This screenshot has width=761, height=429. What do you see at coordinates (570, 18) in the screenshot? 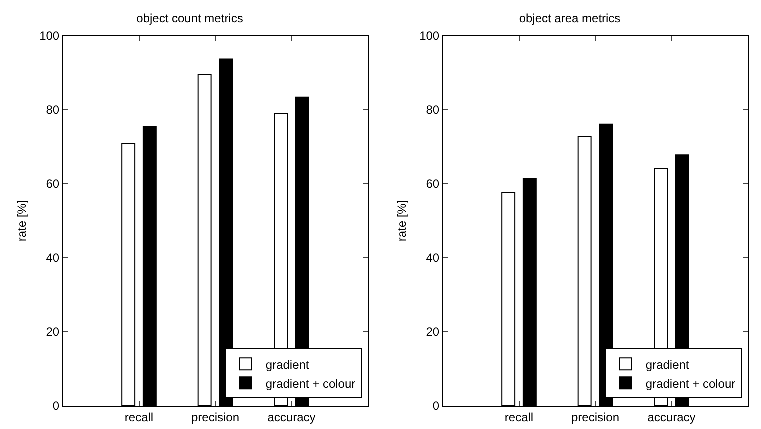
I see `chart-title: object area metrics` at bounding box center [570, 18].